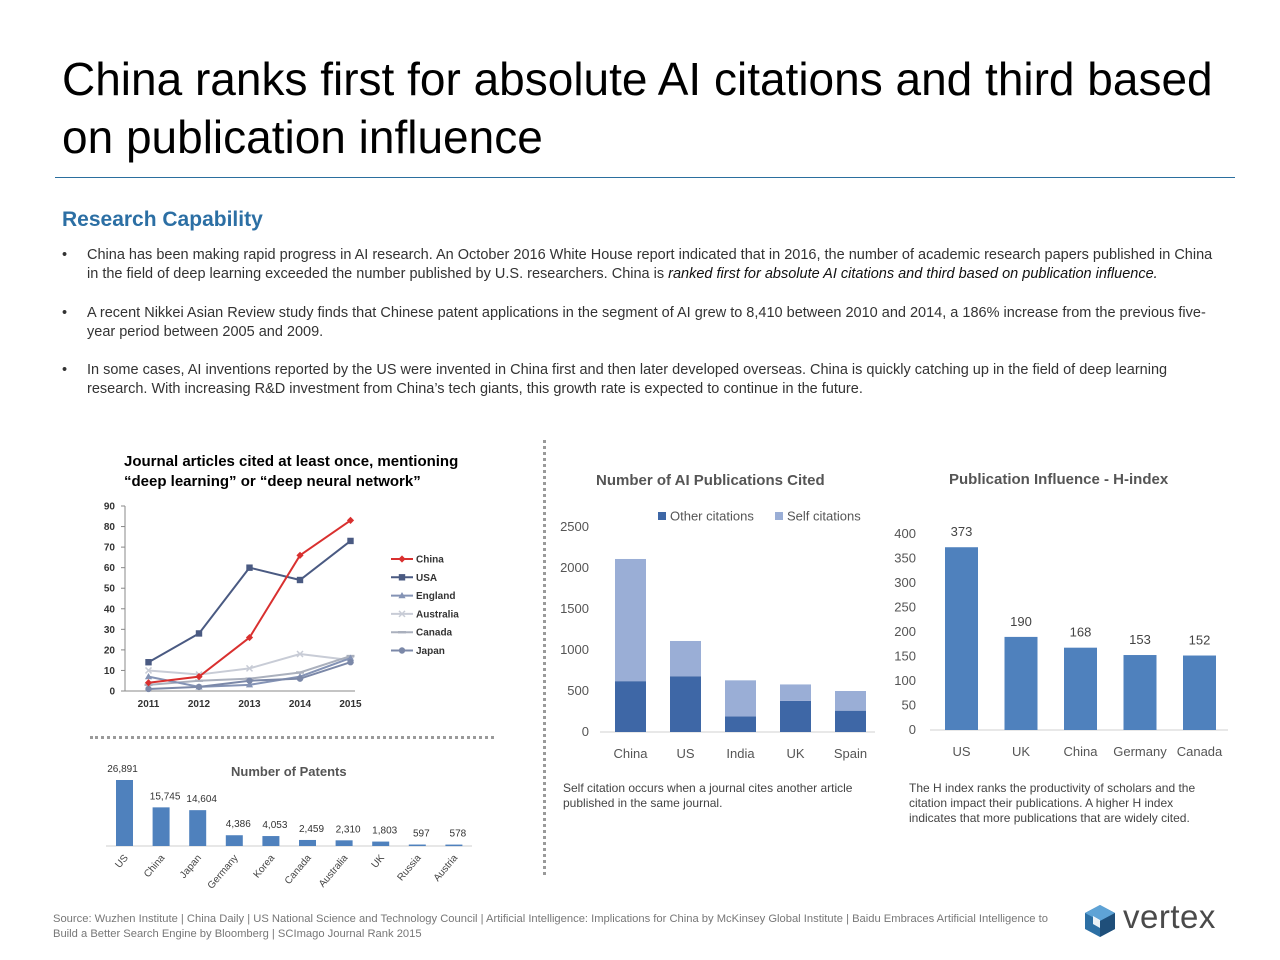 Image resolution: width=1280 pixels, height=960 pixels. What do you see at coordinates (298, 870) in the screenshot?
I see `patent-category-label: Canada` at bounding box center [298, 870].